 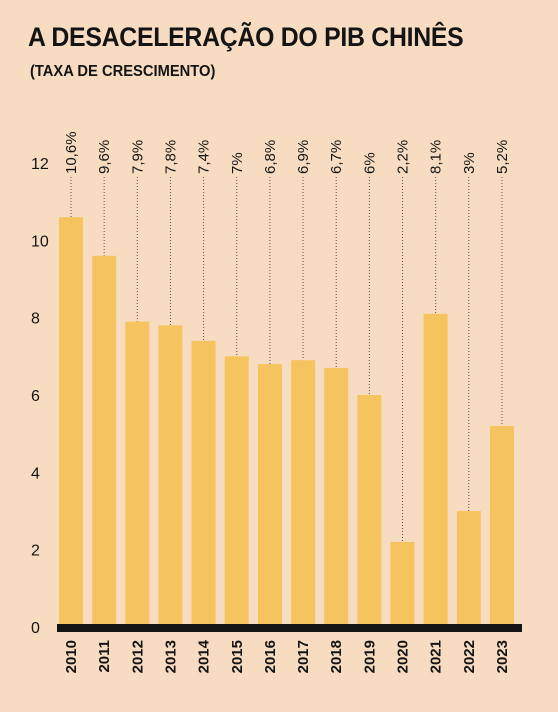 What do you see at coordinates (35, 396) in the screenshot?
I see `y-tick-label-3: 6` at bounding box center [35, 396].